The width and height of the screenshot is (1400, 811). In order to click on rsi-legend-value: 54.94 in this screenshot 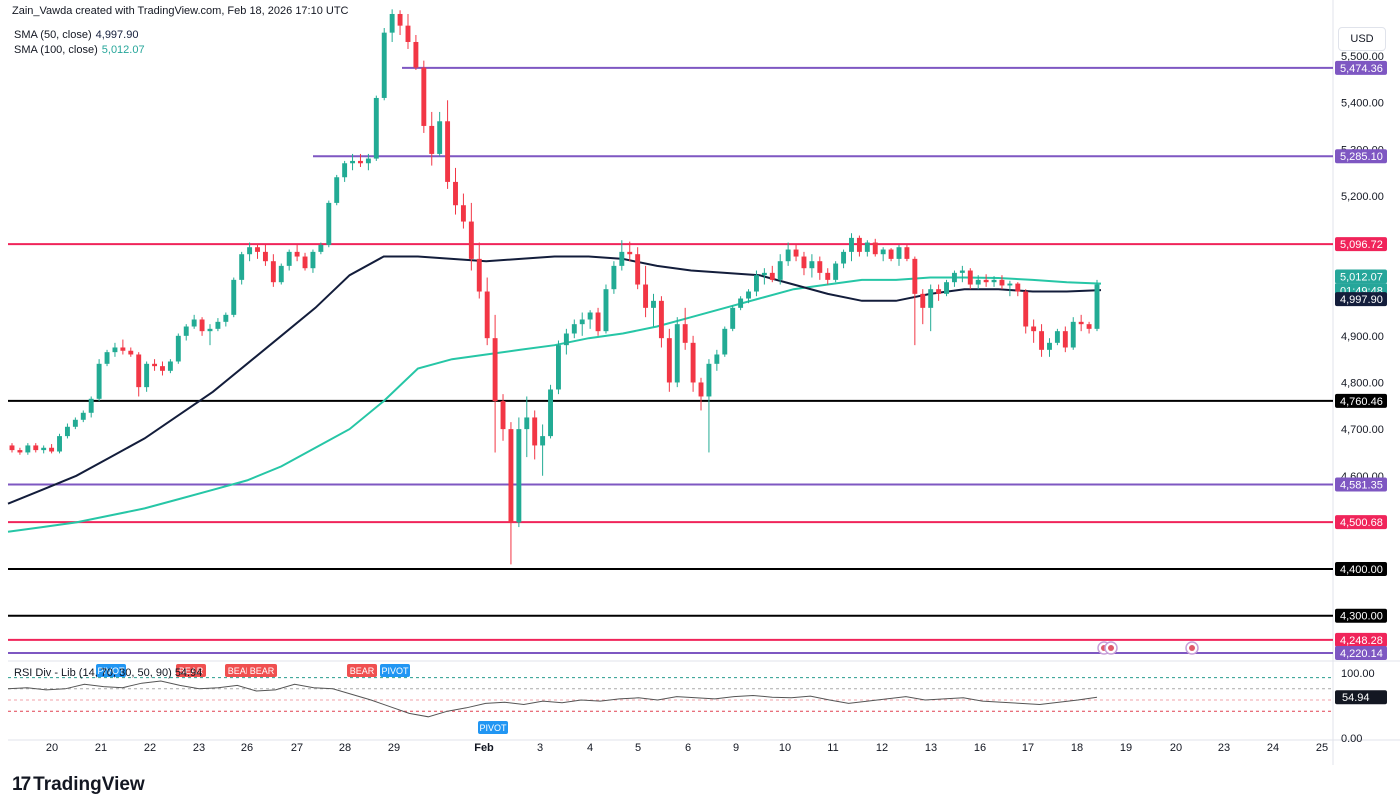, I will do `click(188, 673)`.